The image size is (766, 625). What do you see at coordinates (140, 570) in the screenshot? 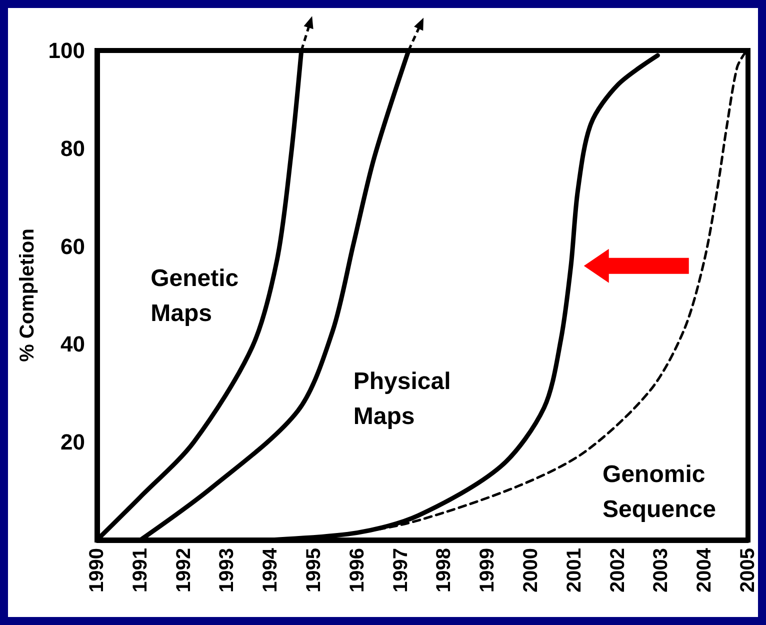
I see `x-tick-label: 1991` at bounding box center [140, 570].